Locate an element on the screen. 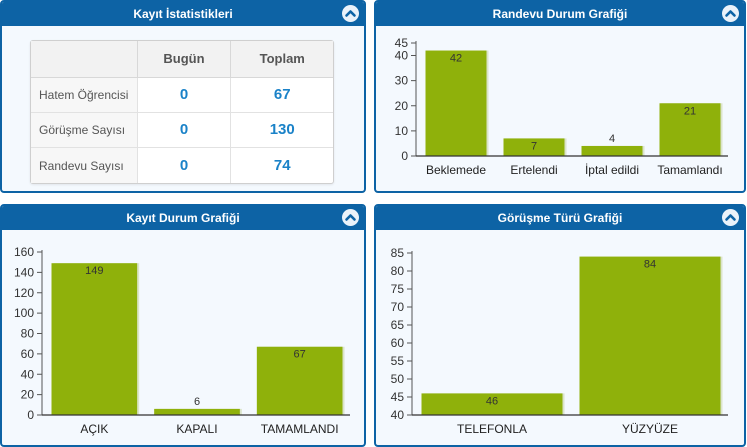  meeting-panel-header: Görüşme Türü Grafiği is located at coordinates (560, 218).